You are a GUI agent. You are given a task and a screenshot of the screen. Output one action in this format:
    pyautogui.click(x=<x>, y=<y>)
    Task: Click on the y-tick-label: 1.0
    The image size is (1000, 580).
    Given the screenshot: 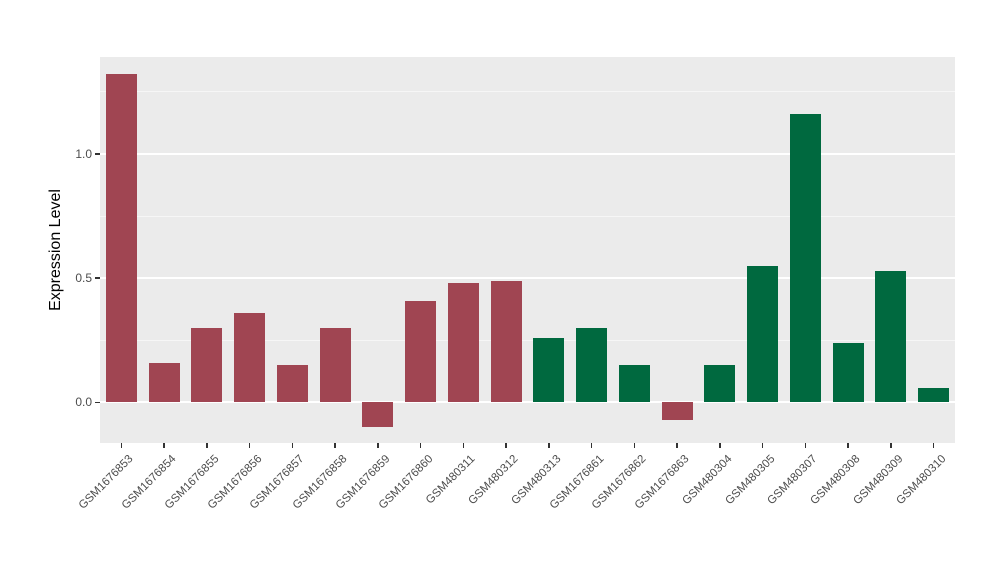 What is the action you would take?
    pyautogui.click(x=83, y=153)
    